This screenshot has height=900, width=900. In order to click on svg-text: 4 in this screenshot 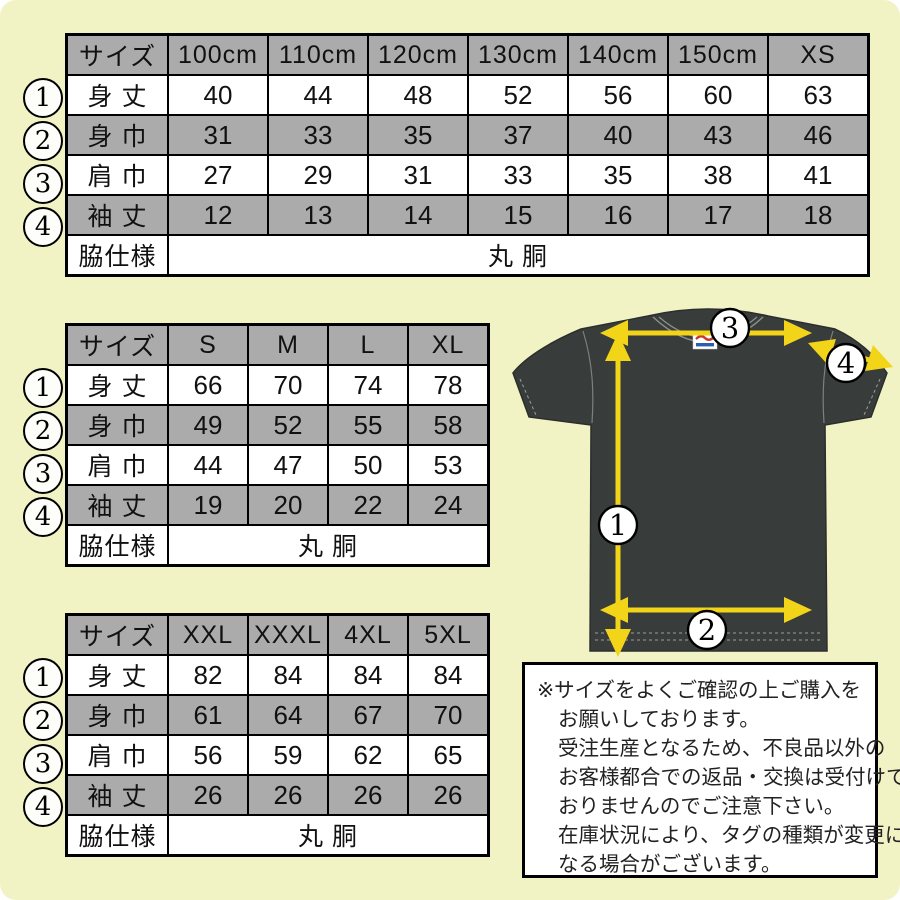, I will do `click(846, 363)`.